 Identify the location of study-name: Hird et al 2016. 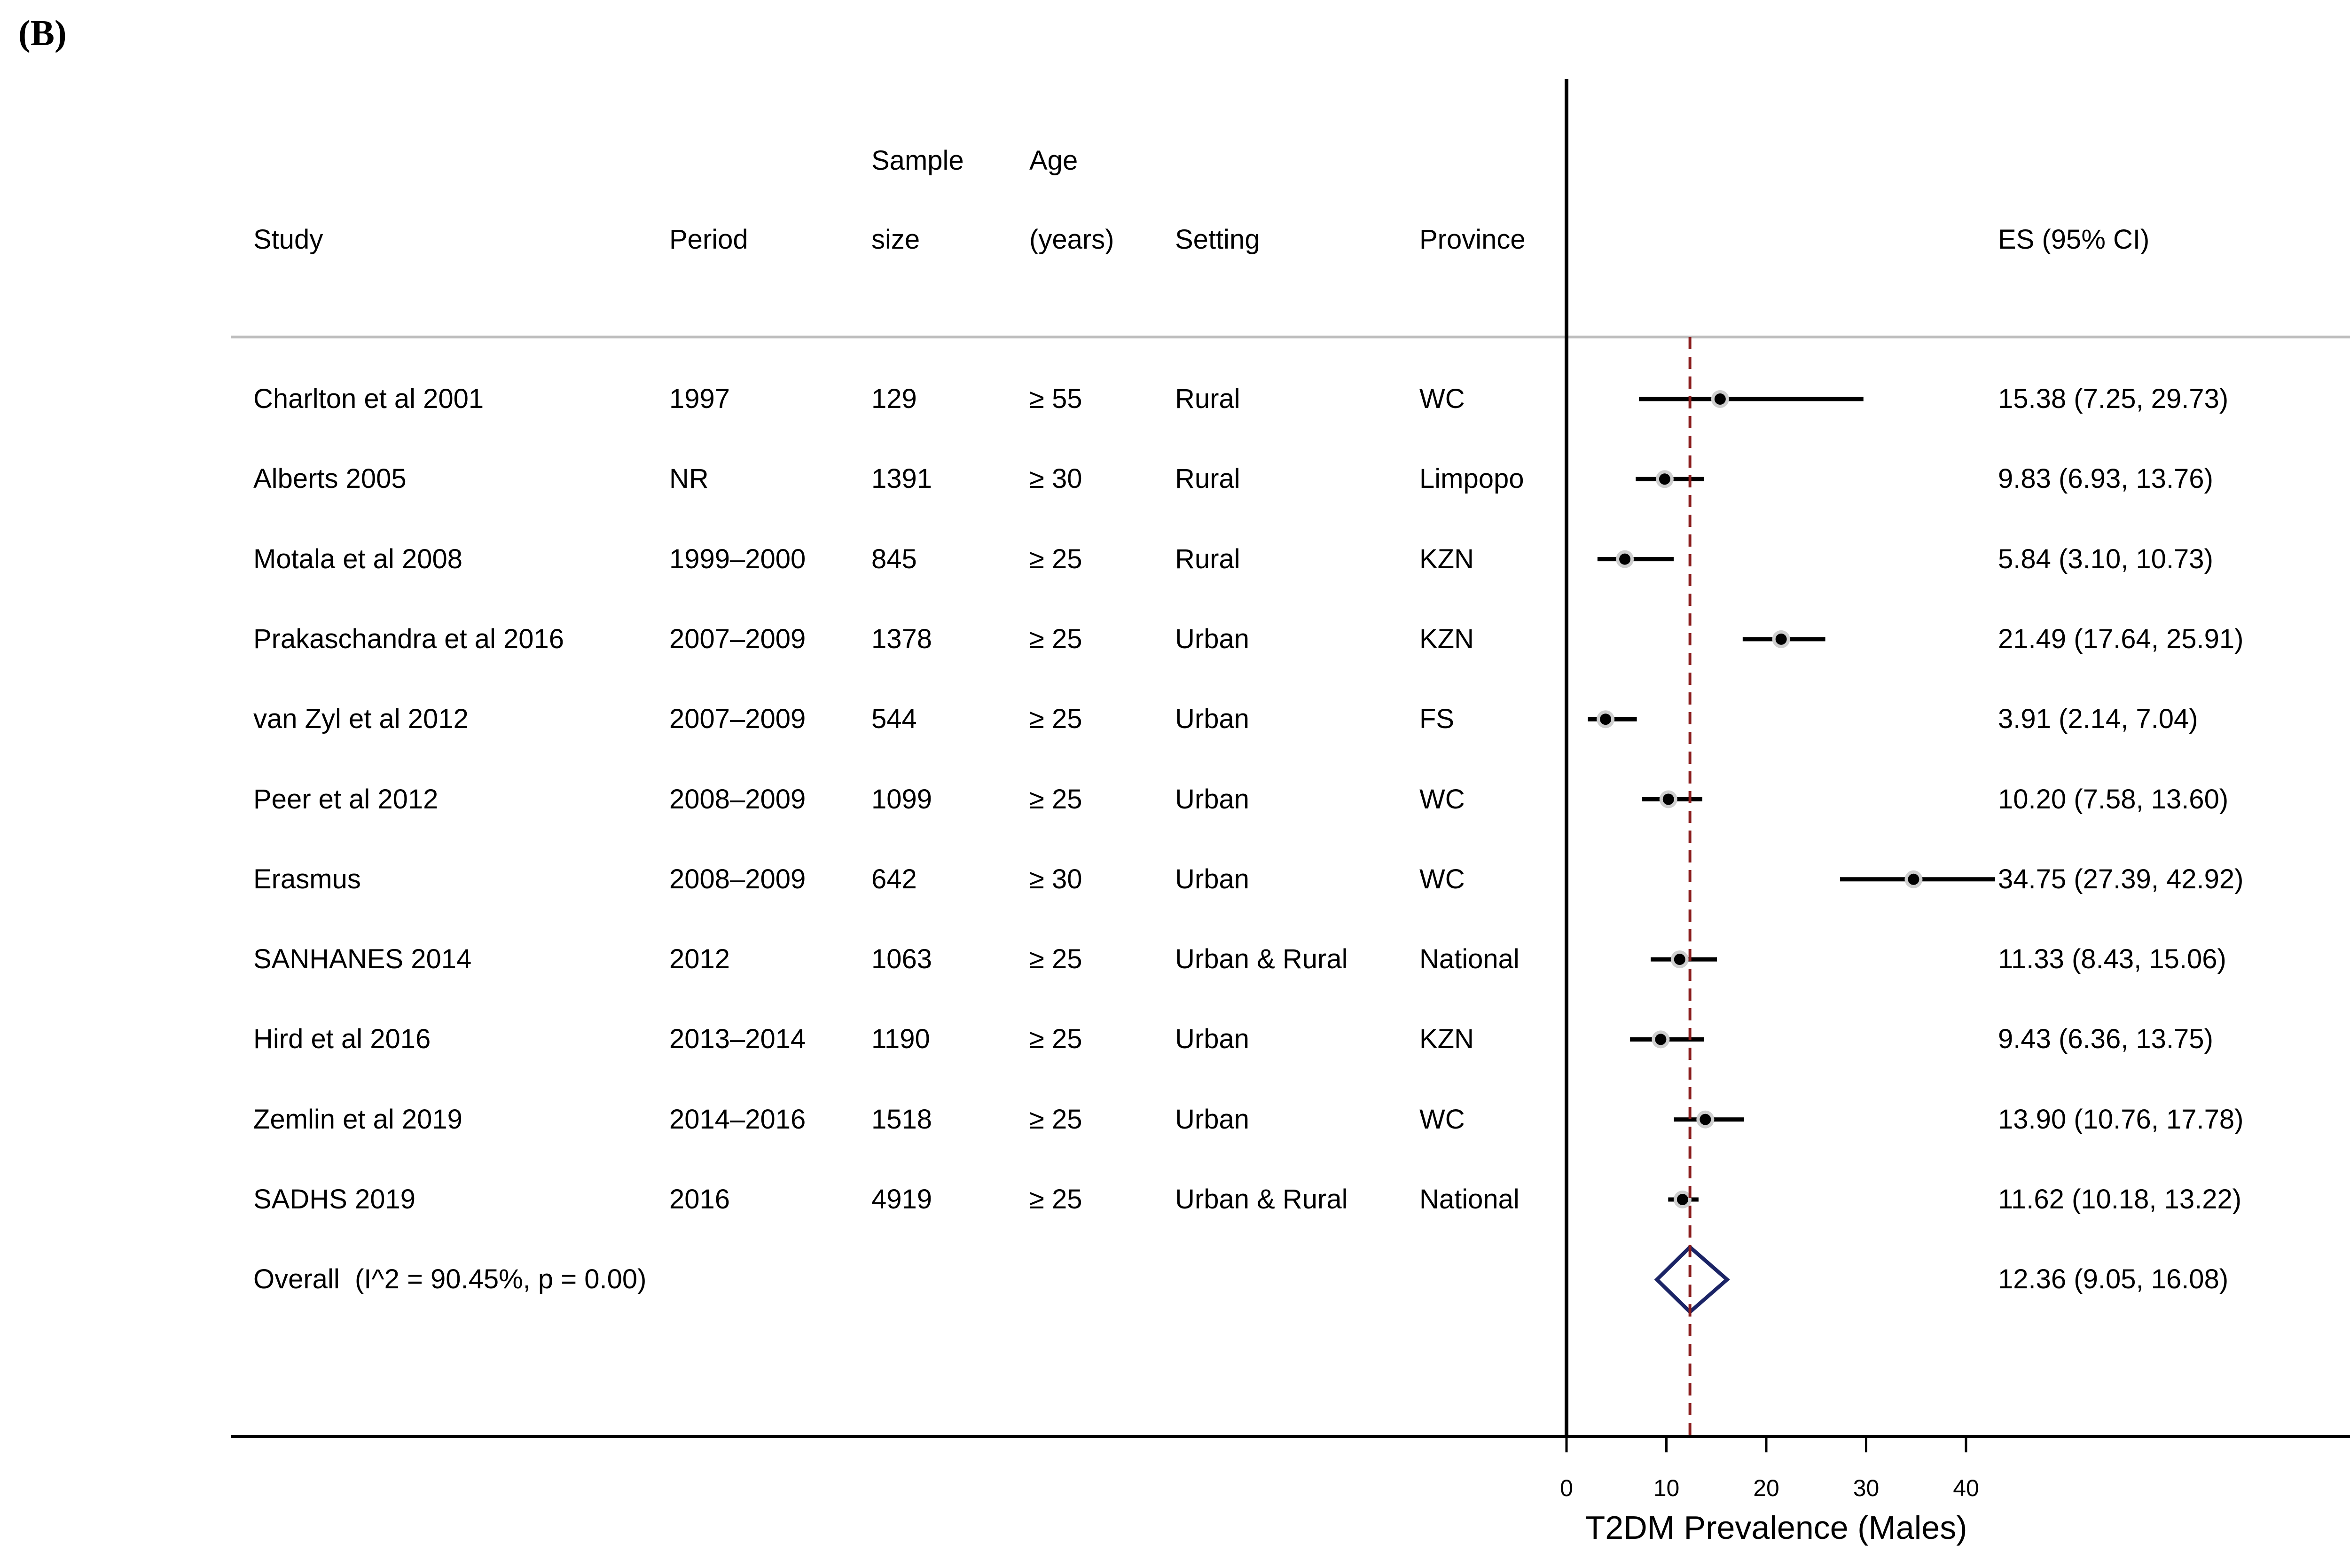
(342, 1039).